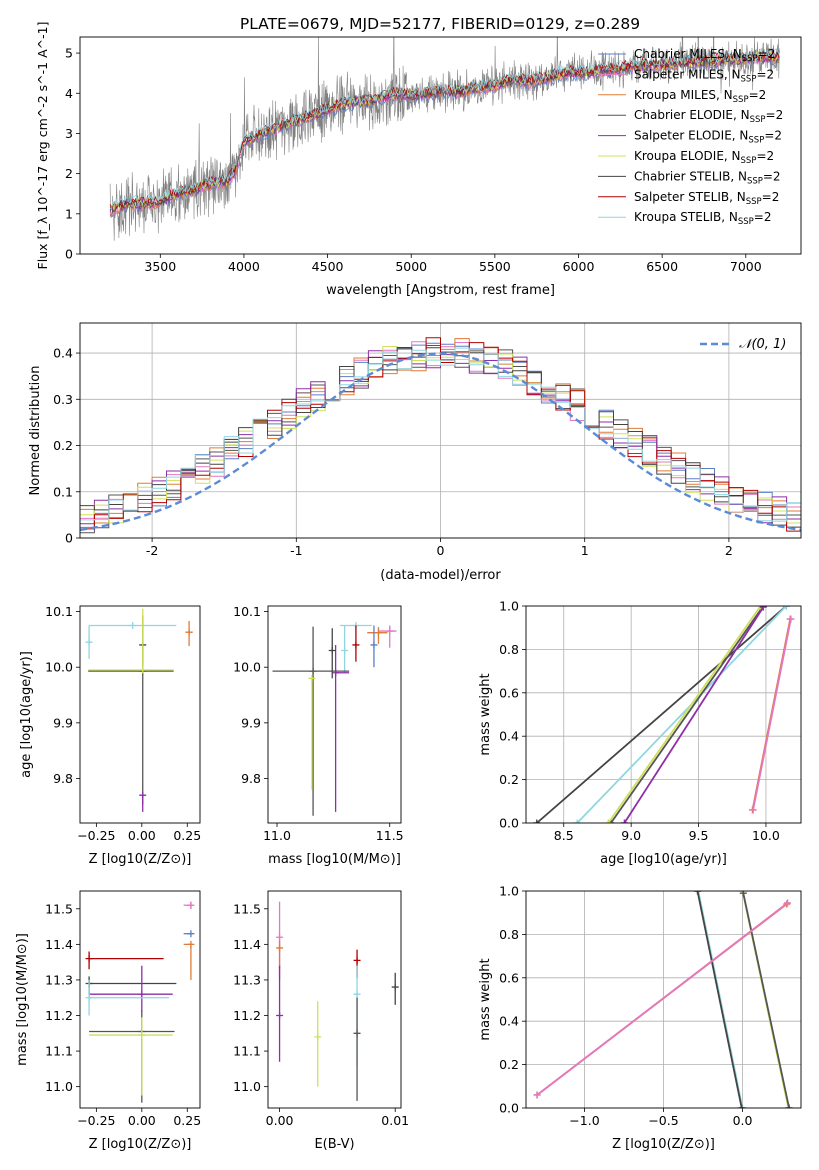 The height and width of the screenshot is (1170, 819). I want to click on x-tick-label: 5000, so click(411, 266).